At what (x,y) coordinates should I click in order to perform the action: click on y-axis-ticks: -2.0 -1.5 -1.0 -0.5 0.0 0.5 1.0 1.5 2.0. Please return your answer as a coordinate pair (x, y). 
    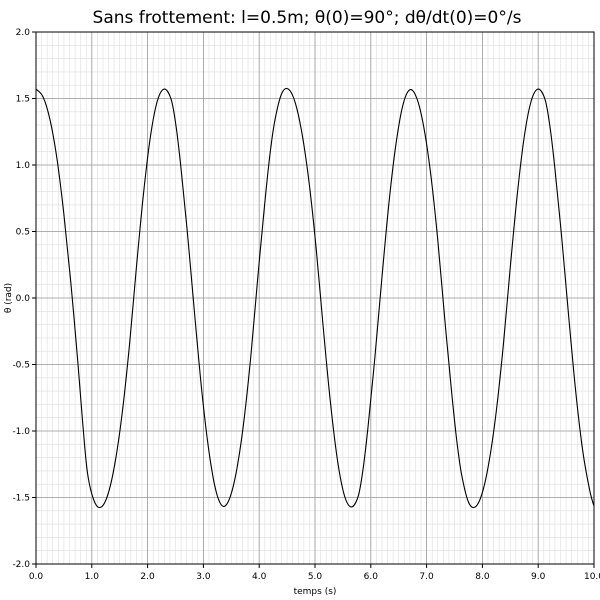
    Looking at the image, I should click on (24, 299).